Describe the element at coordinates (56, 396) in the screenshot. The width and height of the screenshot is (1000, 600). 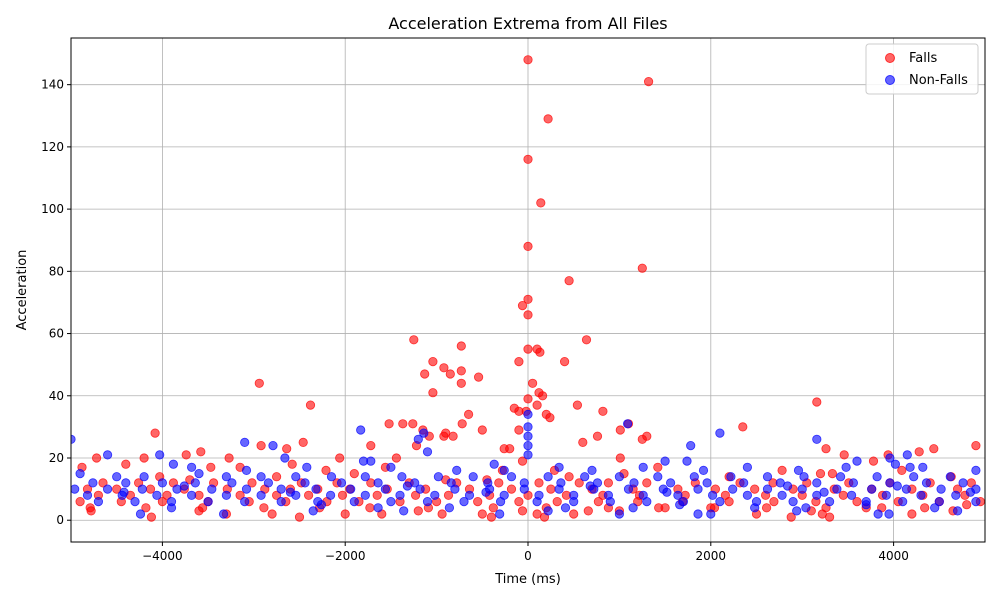
I see `y-tick-label: 40` at that location.